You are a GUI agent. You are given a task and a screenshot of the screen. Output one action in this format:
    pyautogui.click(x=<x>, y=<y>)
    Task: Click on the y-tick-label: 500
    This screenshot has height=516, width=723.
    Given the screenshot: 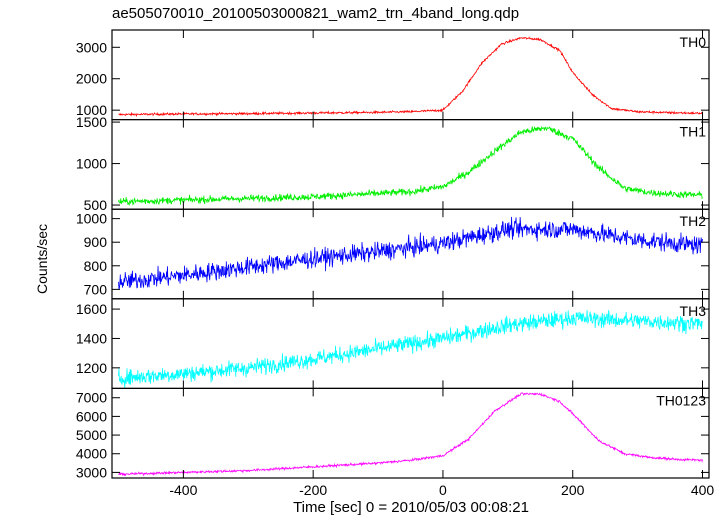 What is the action you would take?
    pyautogui.click(x=96, y=205)
    